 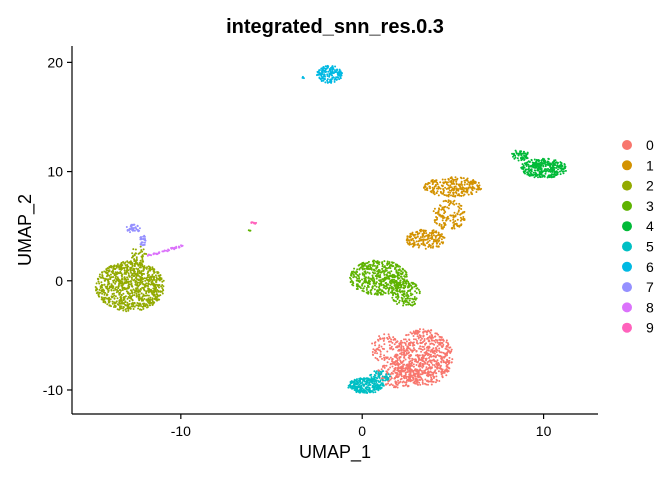 What do you see at coordinates (638, 145) in the screenshot?
I see `legend-item: 0` at bounding box center [638, 145].